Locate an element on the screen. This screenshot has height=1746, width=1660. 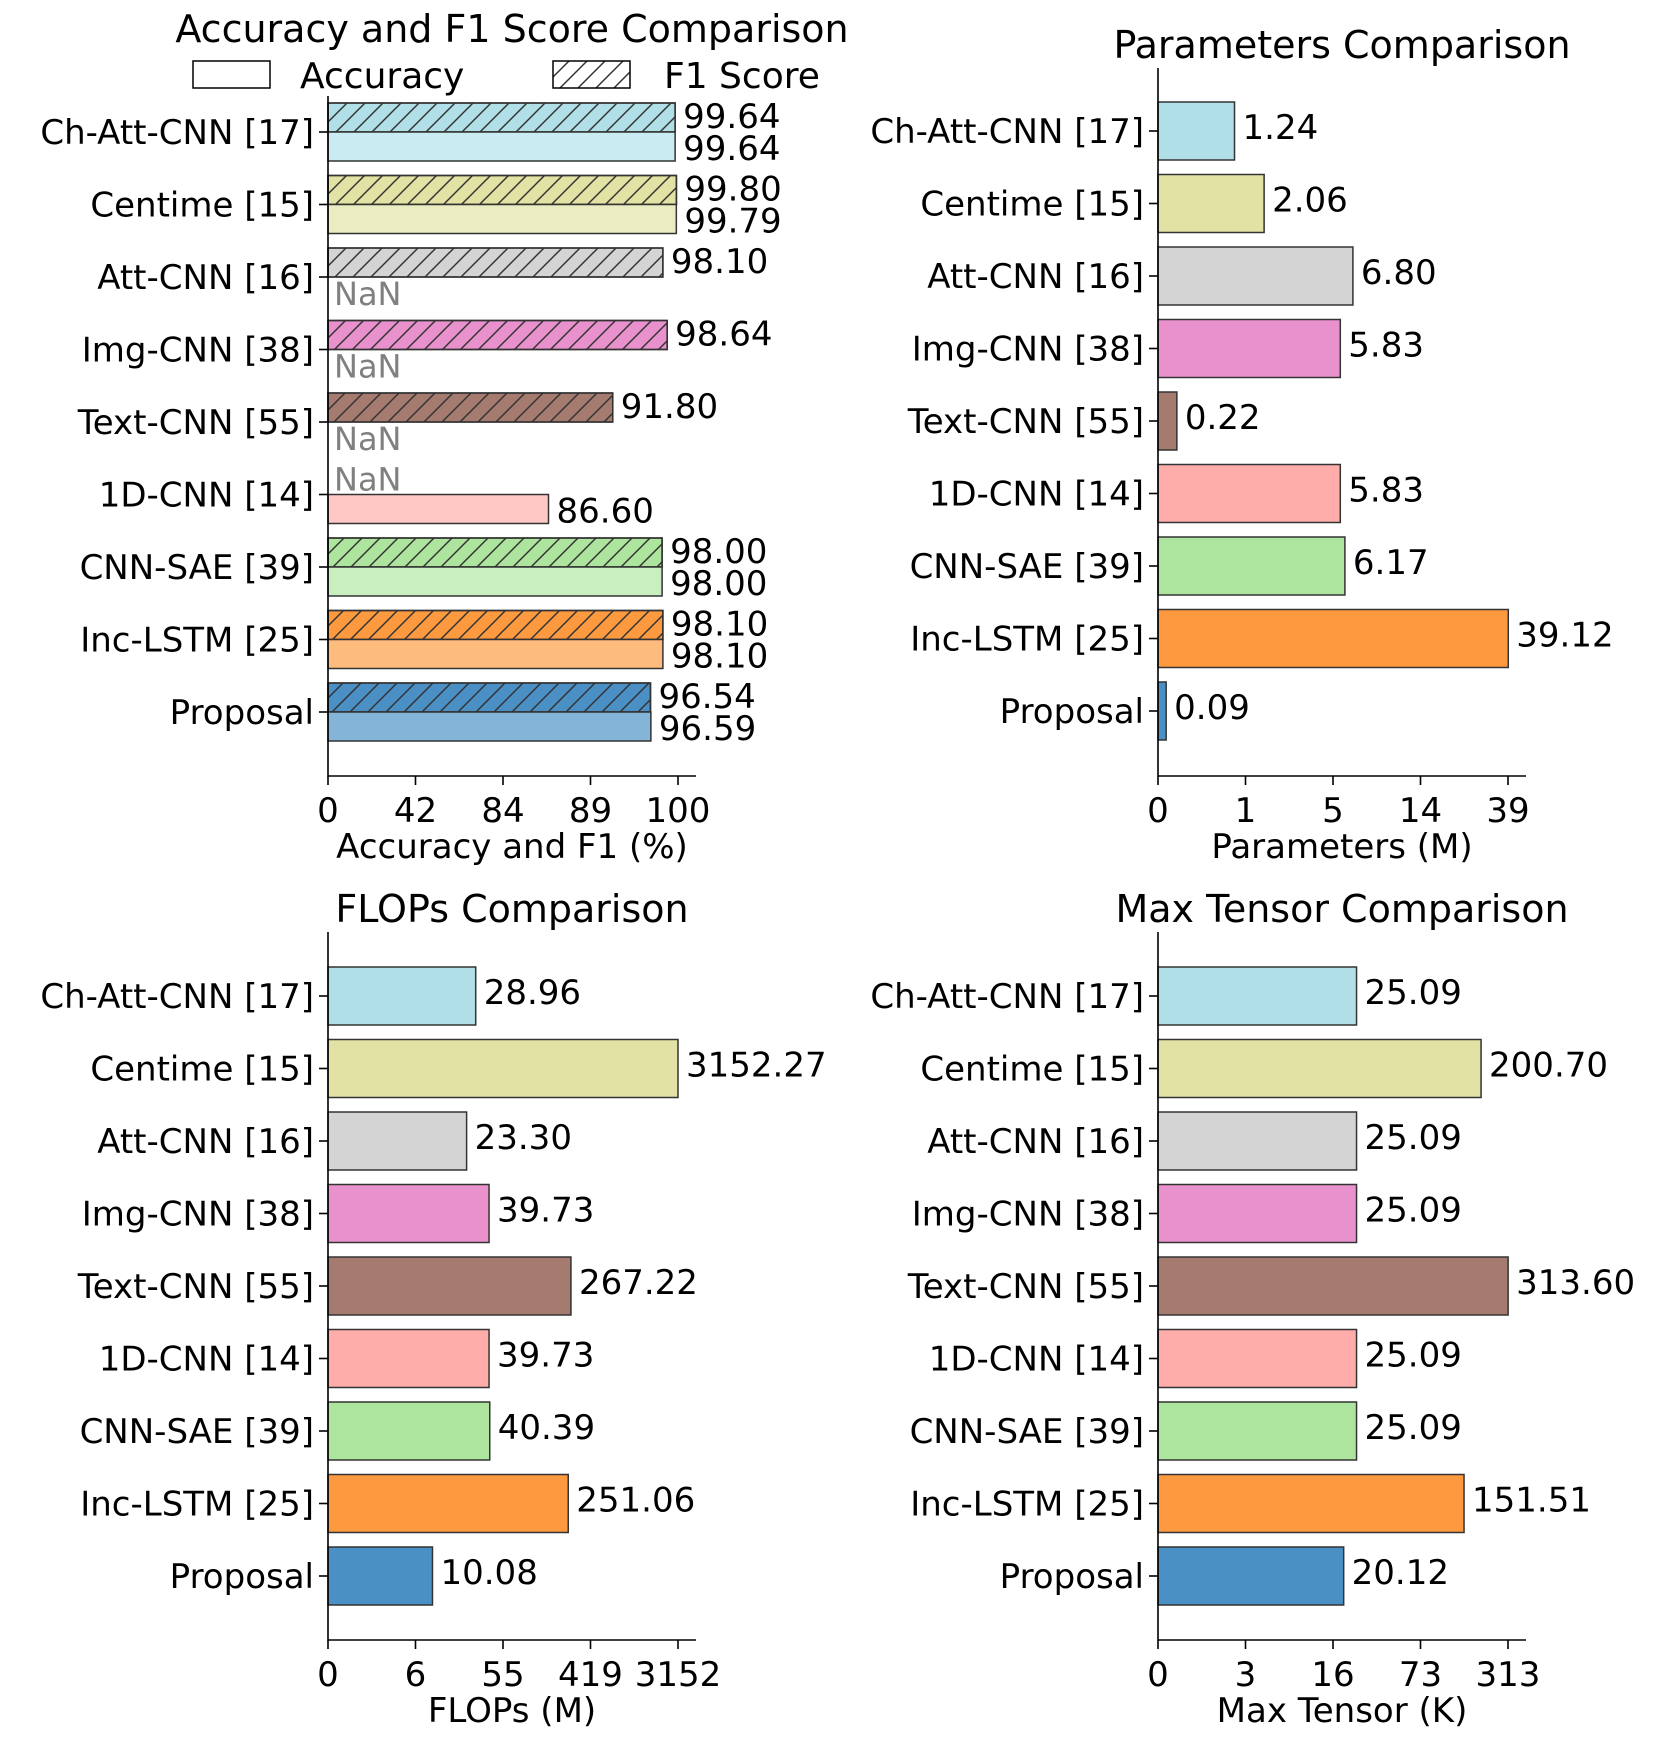
params-value-label: 0.22 is located at coordinates (1223, 418).